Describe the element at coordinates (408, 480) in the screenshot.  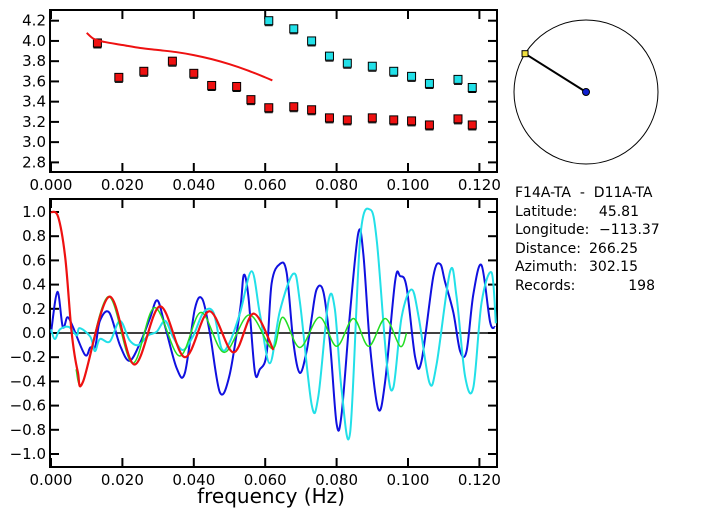
I see `correlation-chart-x-tick-label: 0.100` at that location.